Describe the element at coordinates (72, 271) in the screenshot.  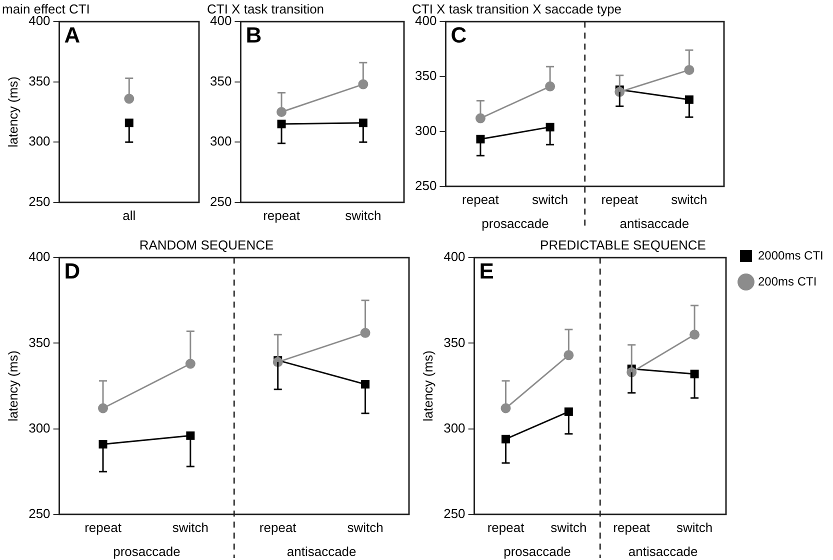
I see `annotation: D` at that location.